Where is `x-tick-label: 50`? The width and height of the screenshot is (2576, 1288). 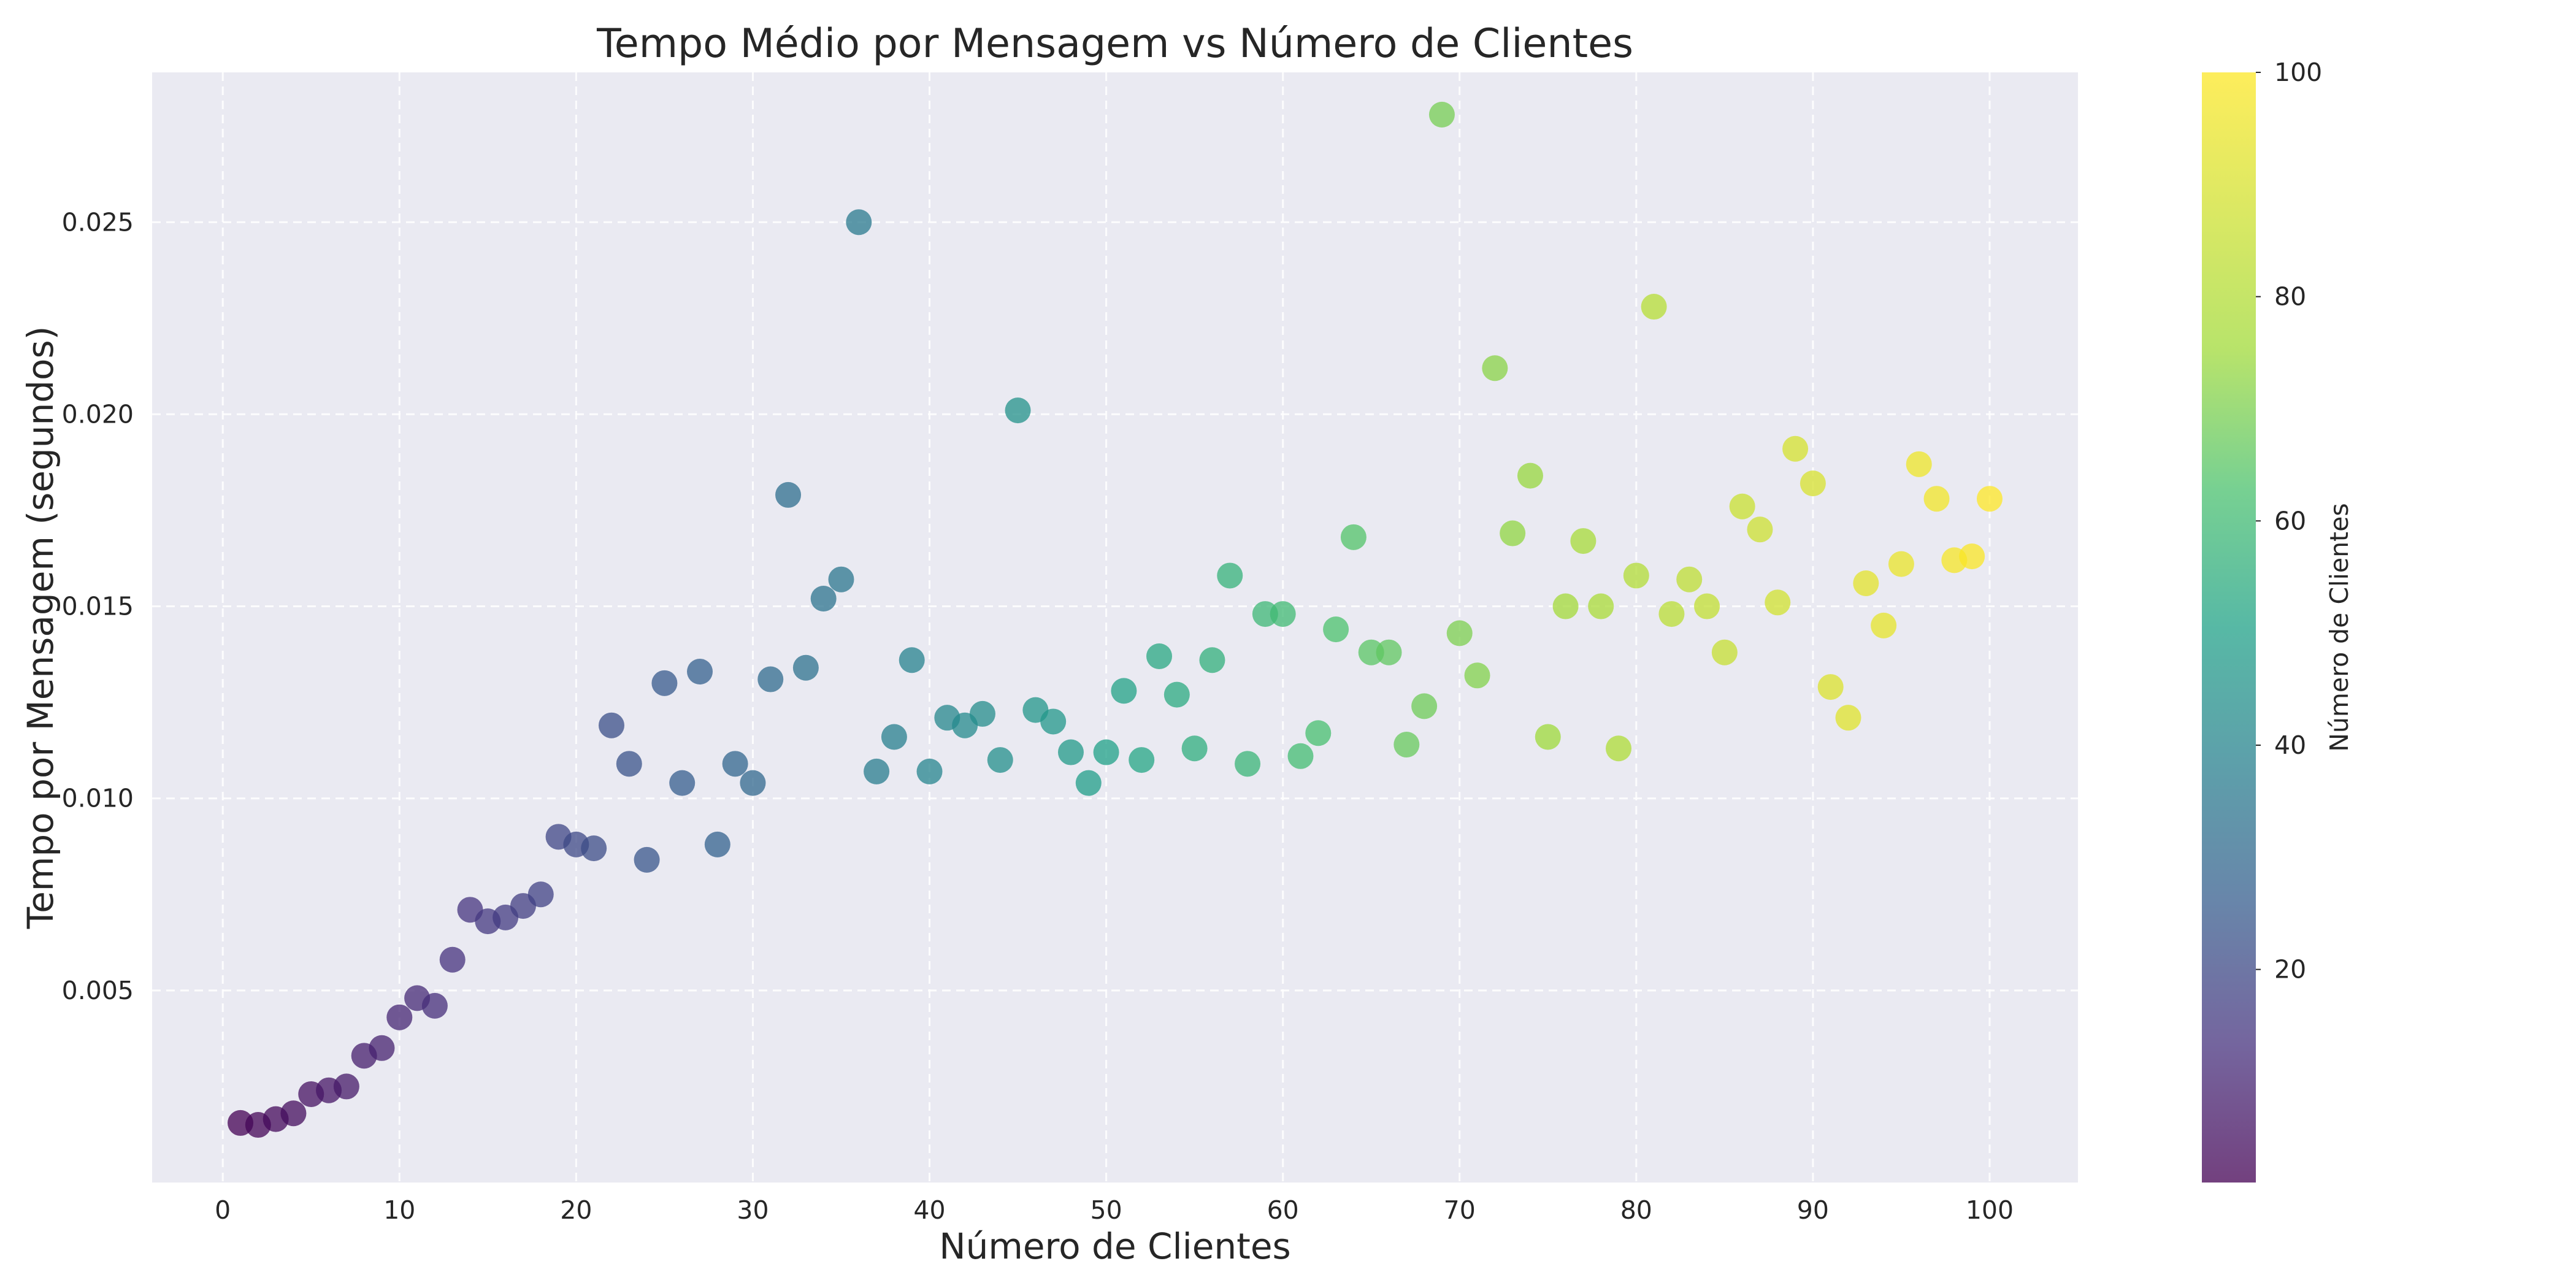
x-tick-label: 50 is located at coordinates (1106, 1210).